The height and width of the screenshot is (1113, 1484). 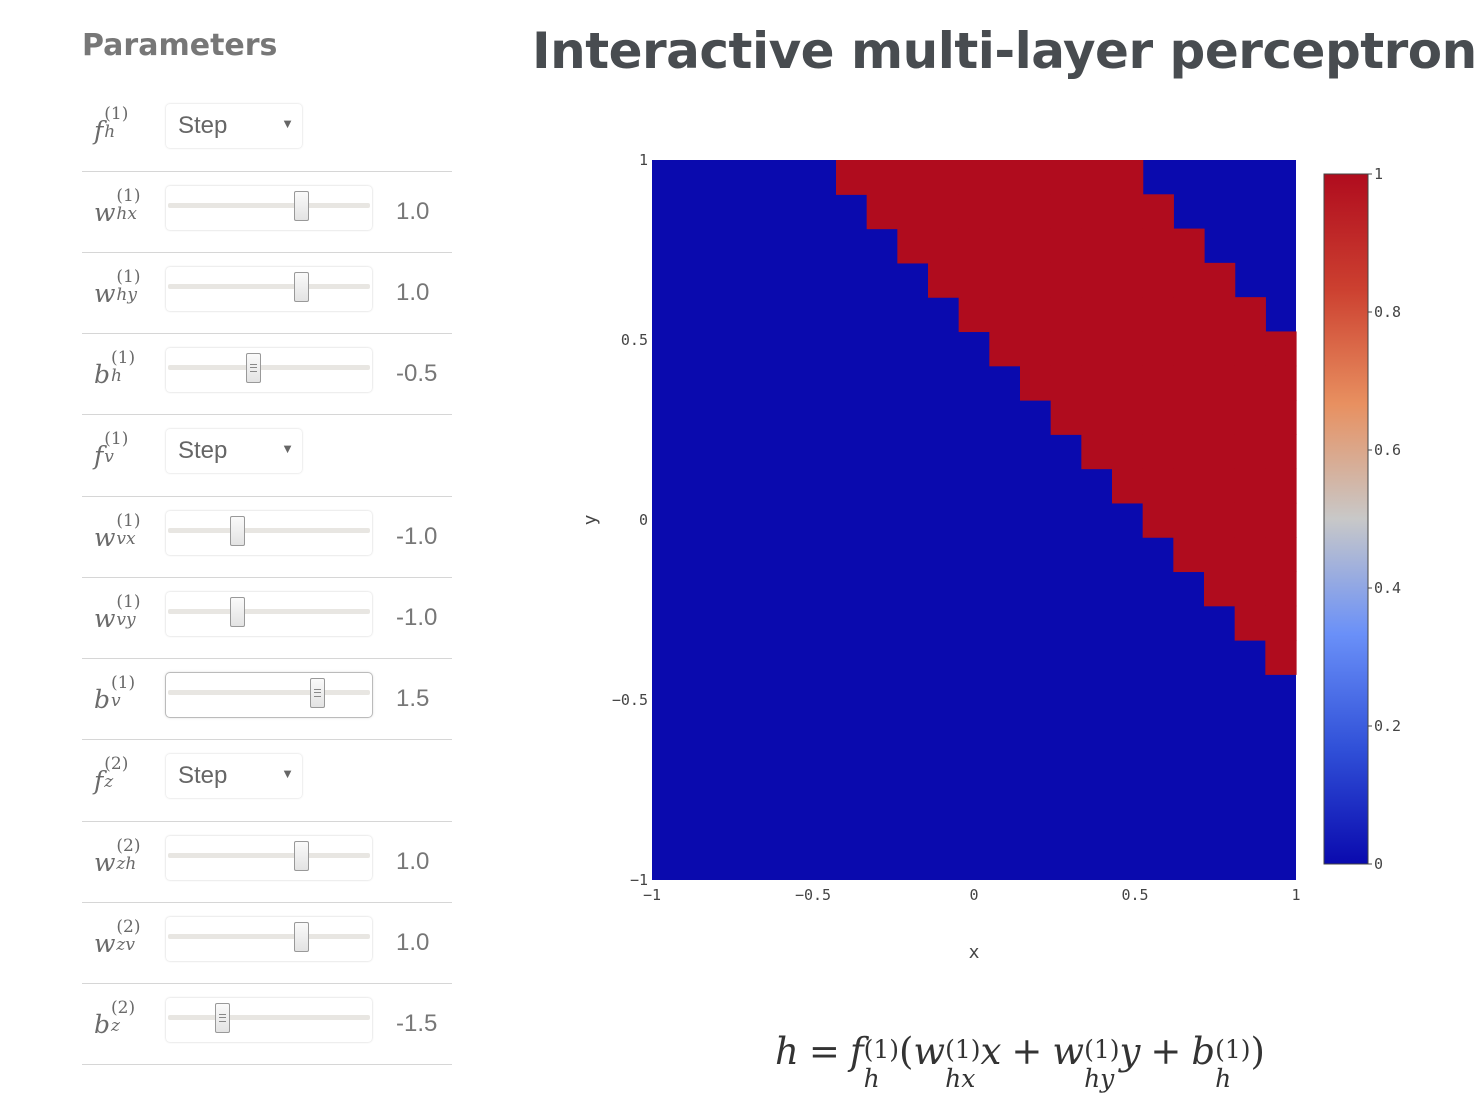 I want to click on weight-slider-bh1, so click(x=269, y=370).